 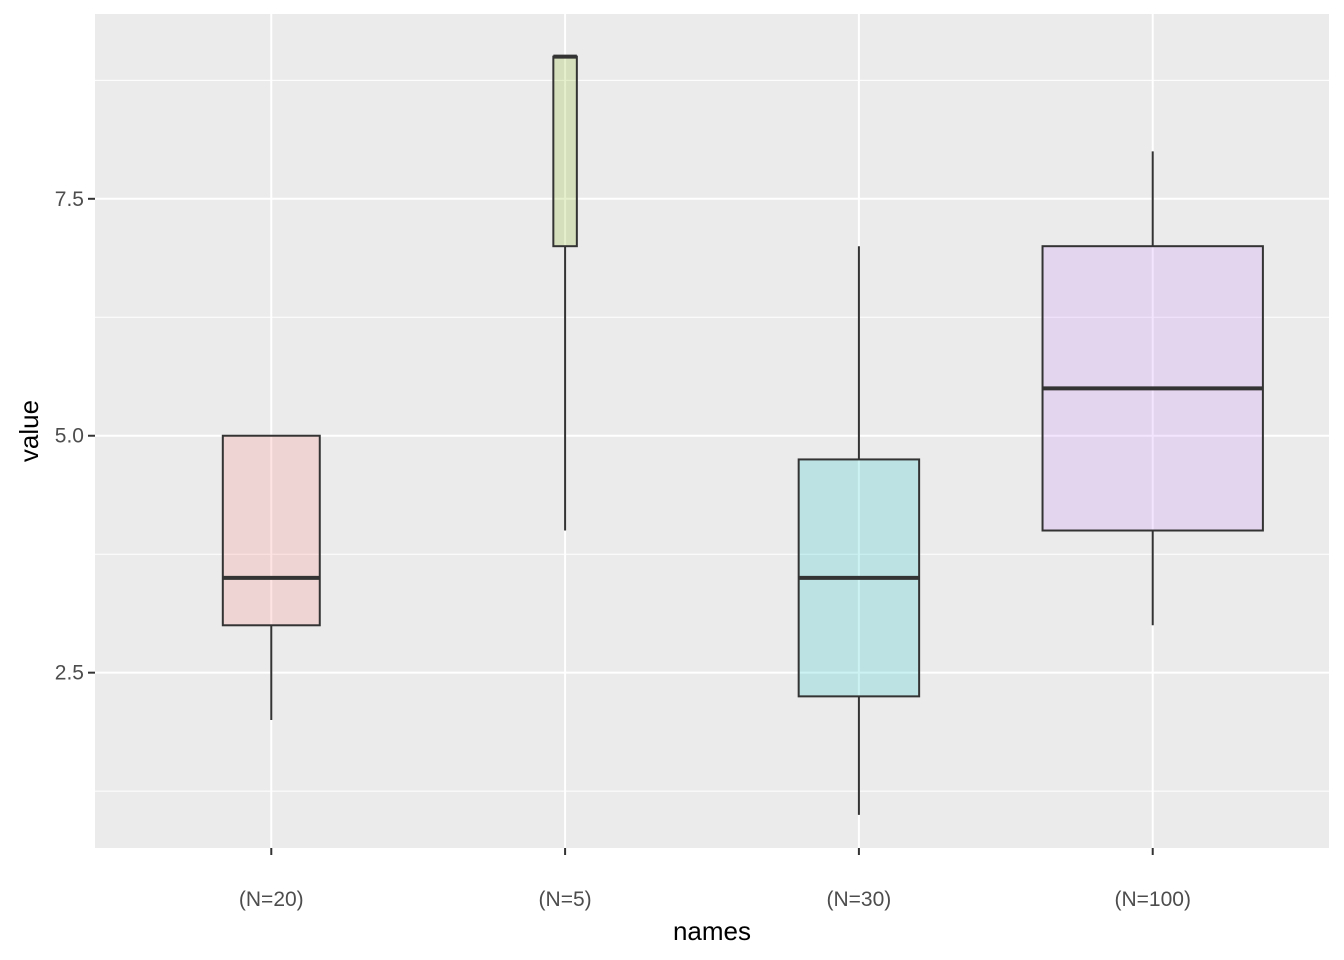 I want to click on y-tick-label: 2.5, so click(x=69, y=673).